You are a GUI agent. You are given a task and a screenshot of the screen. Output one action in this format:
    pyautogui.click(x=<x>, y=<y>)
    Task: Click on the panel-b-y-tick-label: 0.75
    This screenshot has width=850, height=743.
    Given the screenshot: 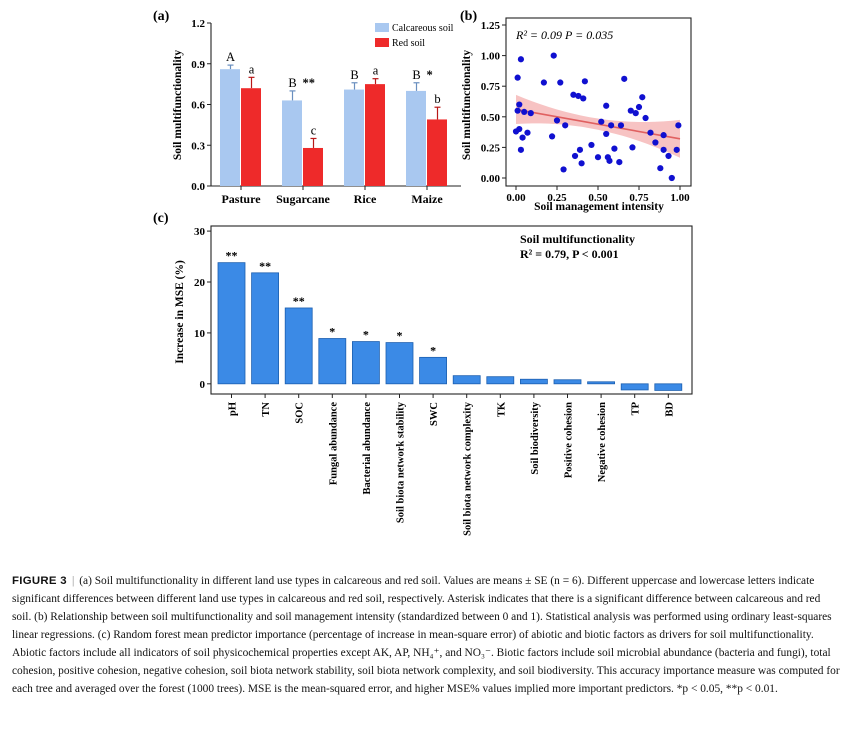 What is the action you would take?
    pyautogui.click(x=491, y=87)
    